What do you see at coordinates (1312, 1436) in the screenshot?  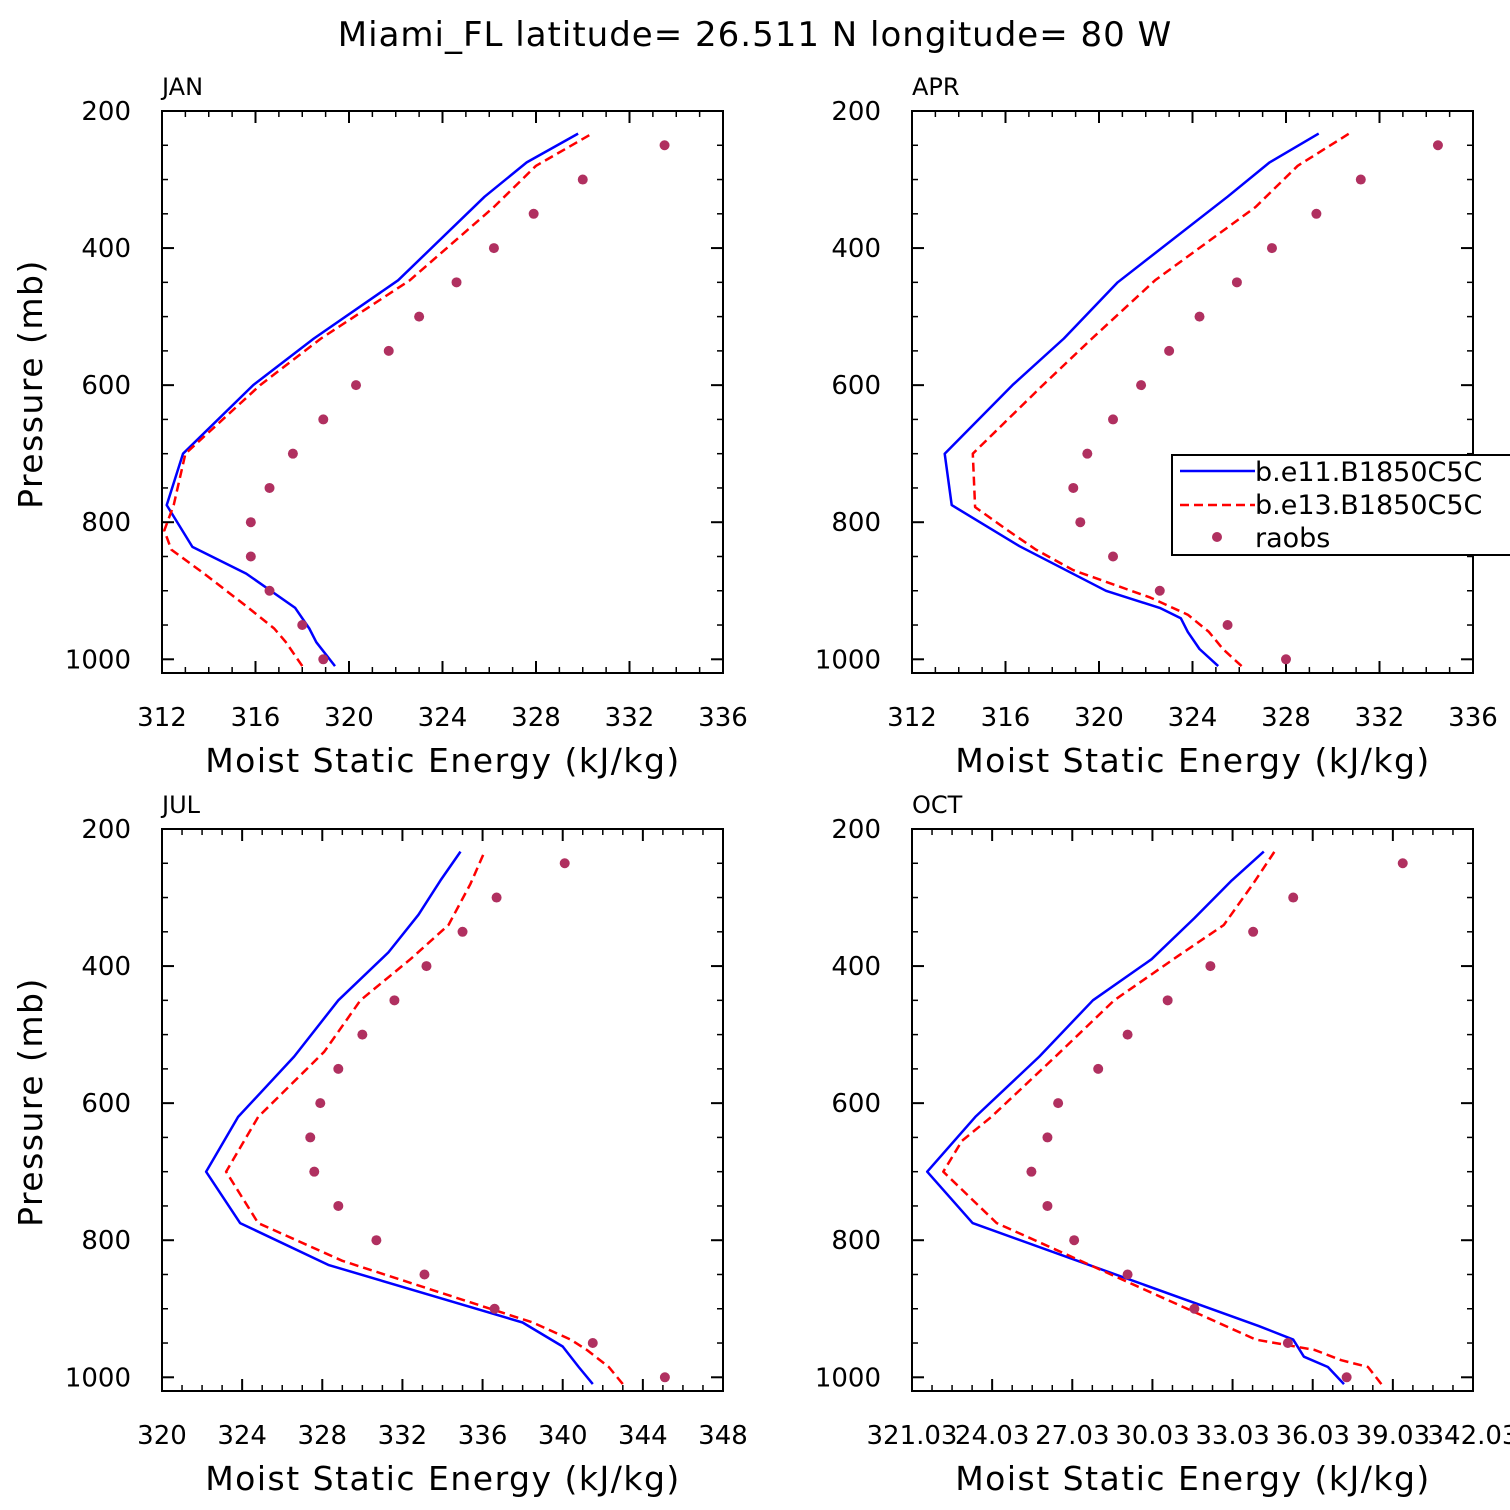 I see `x-tick-label: 36.03` at bounding box center [1312, 1436].